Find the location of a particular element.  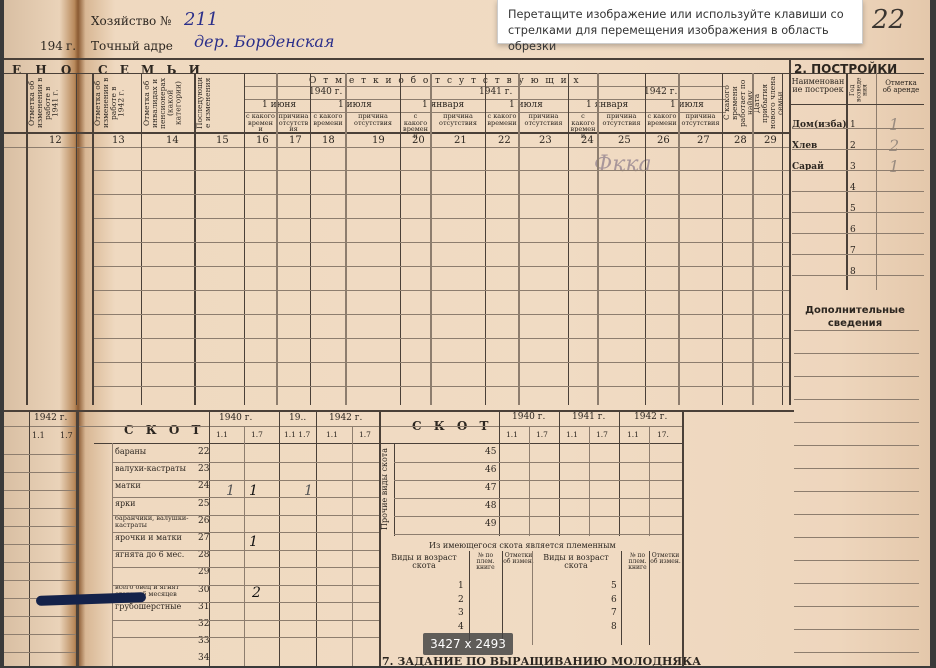

livestock-row-label: грубошерстные is located at coordinates (148, 606).